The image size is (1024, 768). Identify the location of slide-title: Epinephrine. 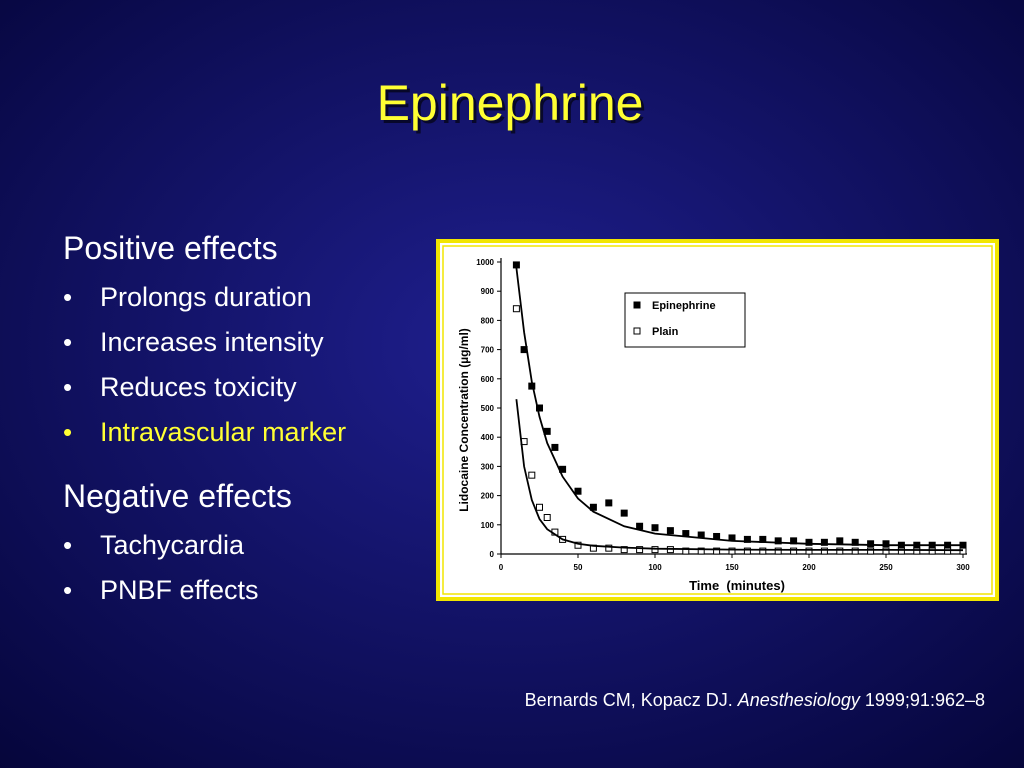
(510, 103).